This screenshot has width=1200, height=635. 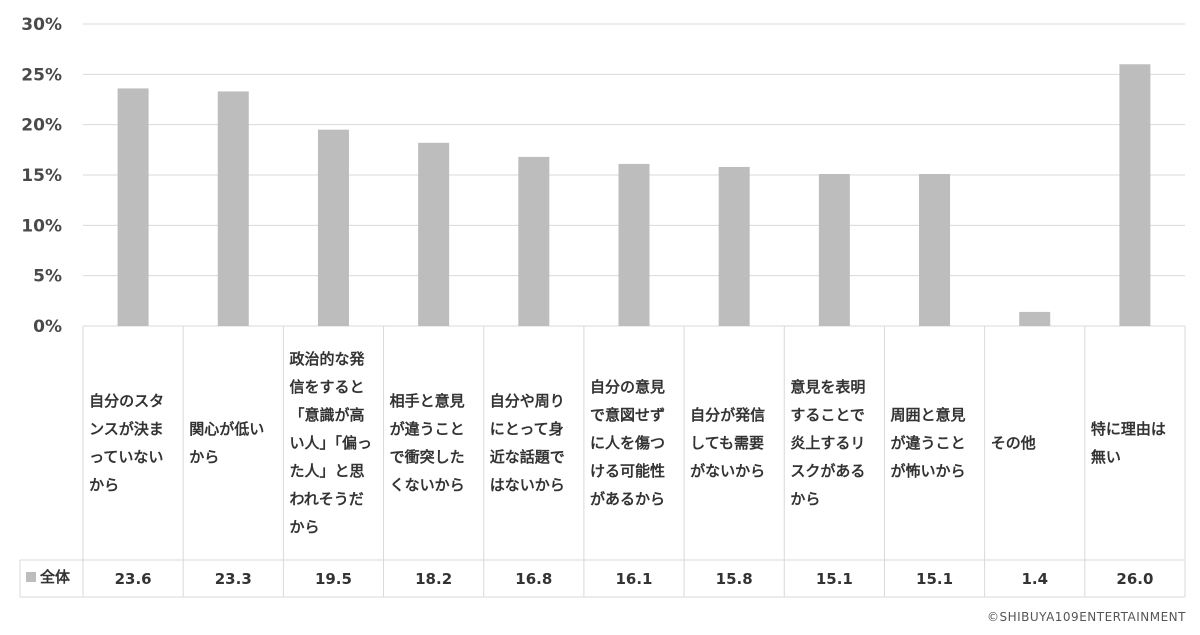 I want to click on category-label: 特に理由は無い, so click(x=1135, y=443).